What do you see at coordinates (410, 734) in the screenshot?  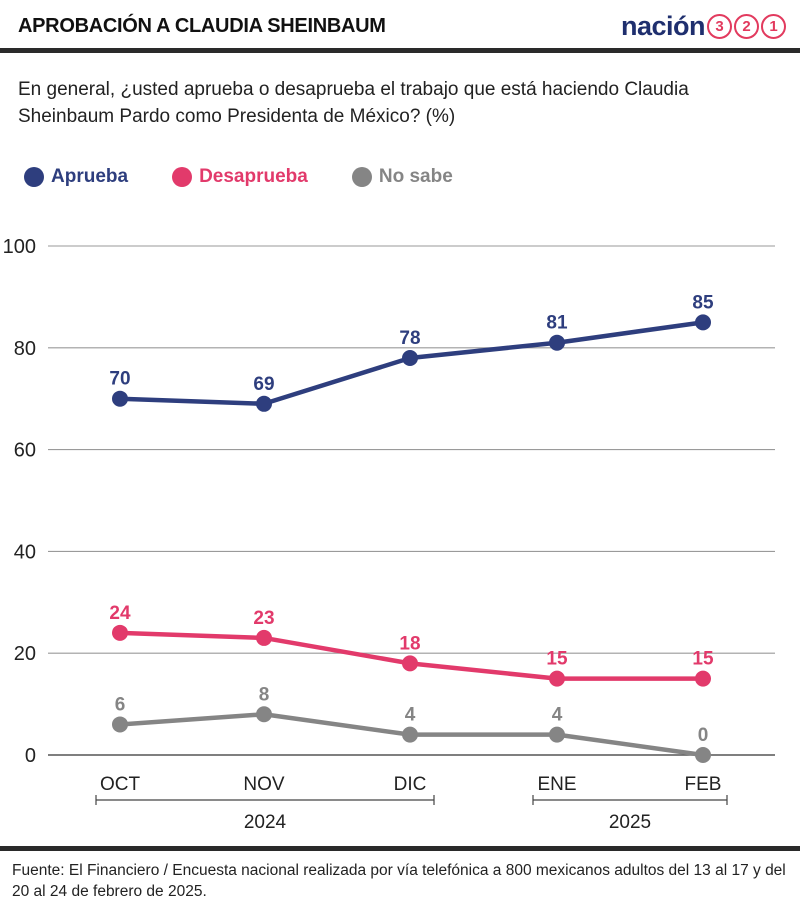 I see `point-no-sabe-dic` at bounding box center [410, 734].